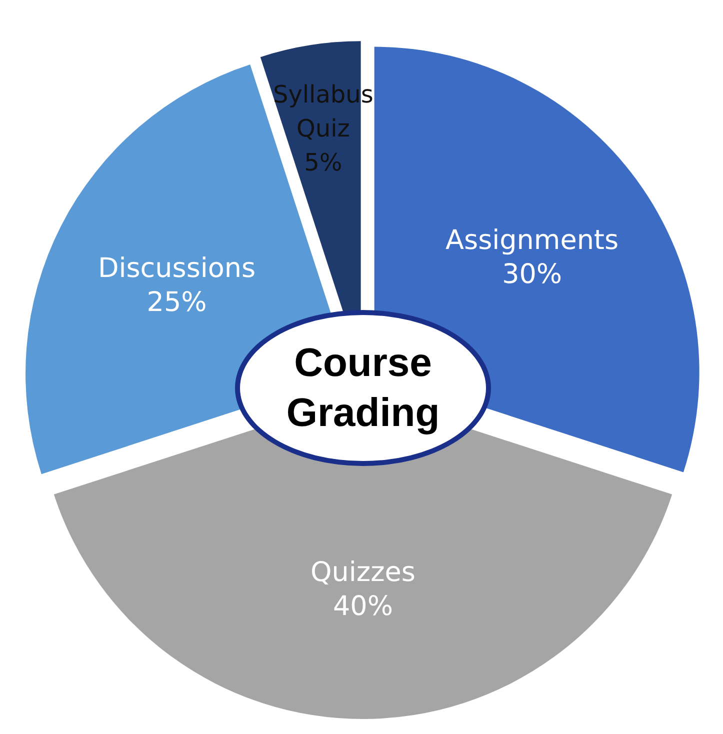 The height and width of the screenshot is (734, 723). What do you see at coordinates (323, 162) in the screenshot?
I see `data-label: 5%` at bounding box center [323, 162].